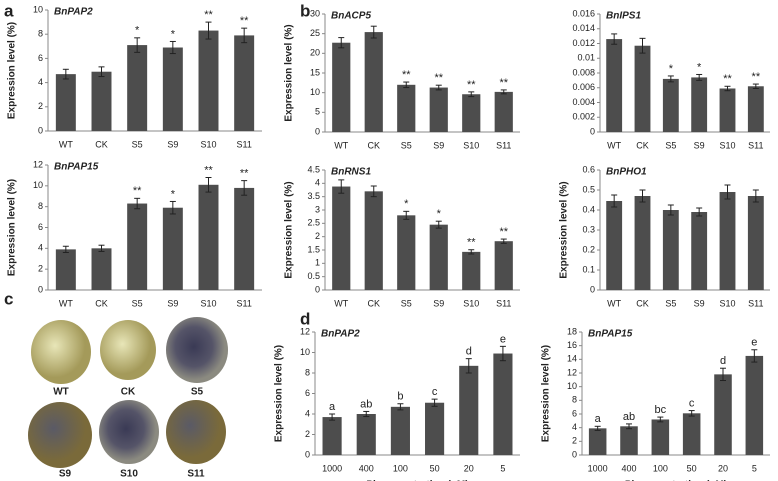 The height and width of the screenshot is (481, 778). I want to click on y-tick-label: 1.5, so click(313, 249).